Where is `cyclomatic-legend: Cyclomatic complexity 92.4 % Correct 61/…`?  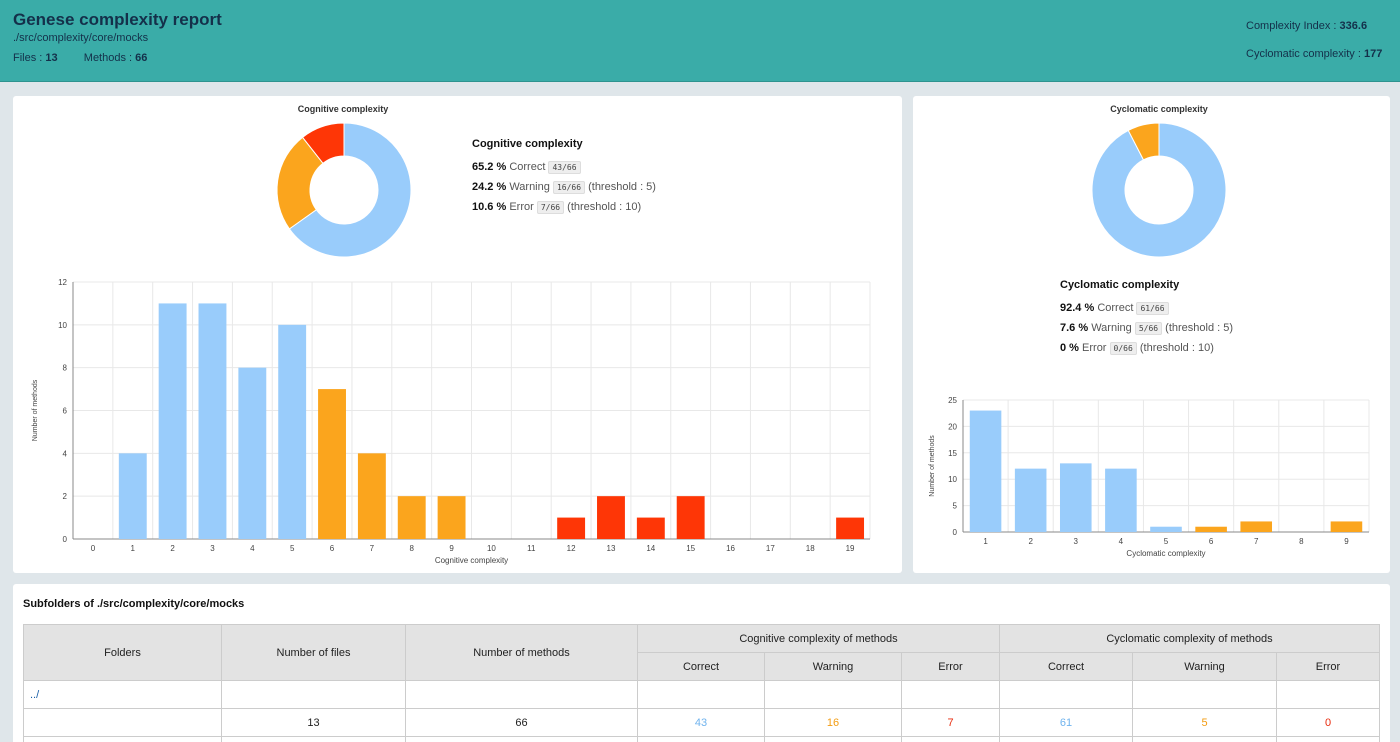
cyclomatic-legend: Cyclomatic complexity 92.4 % Correct 61/… is located at coordinates (1146, 320).